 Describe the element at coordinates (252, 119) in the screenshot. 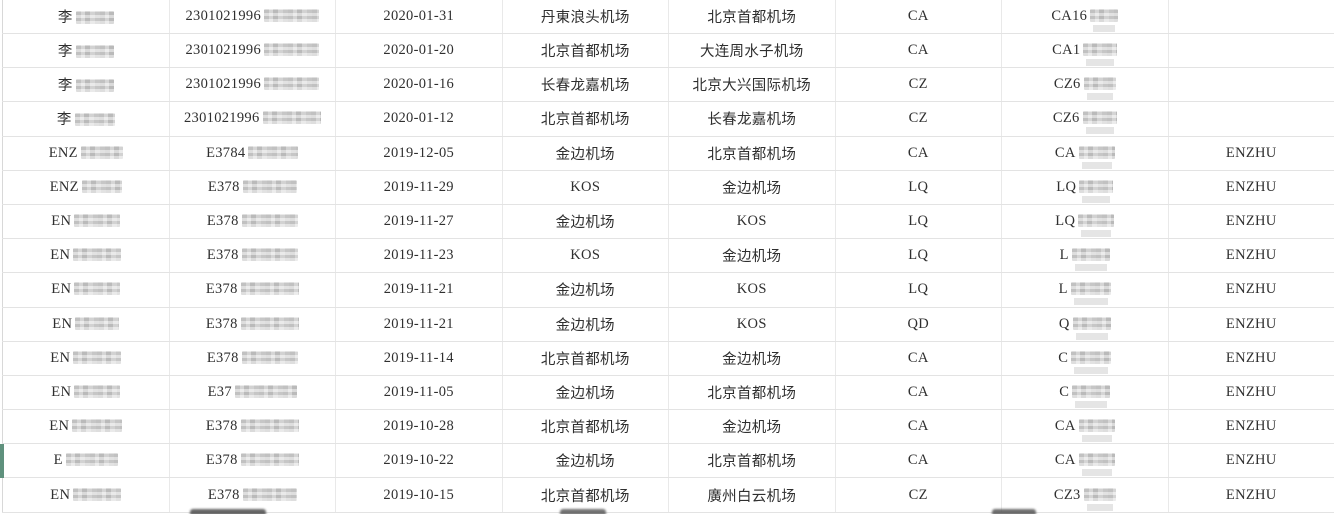

I see `cell-id-number: 2301021996` at that location.